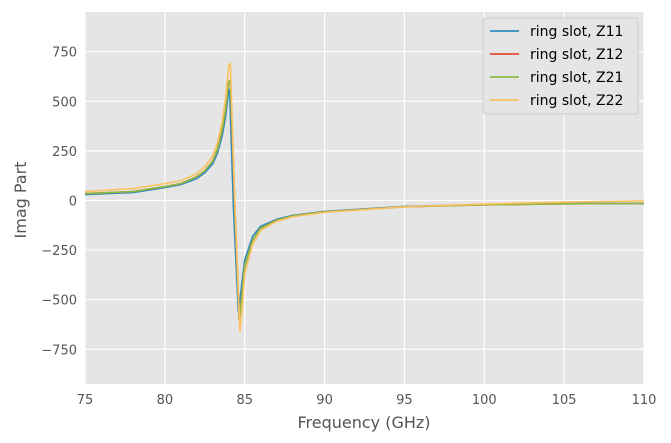  What do you see at coordinates (59, 350) in the screenshot?
I see `y-tick-label: −750` at bounding box center [59, 350].